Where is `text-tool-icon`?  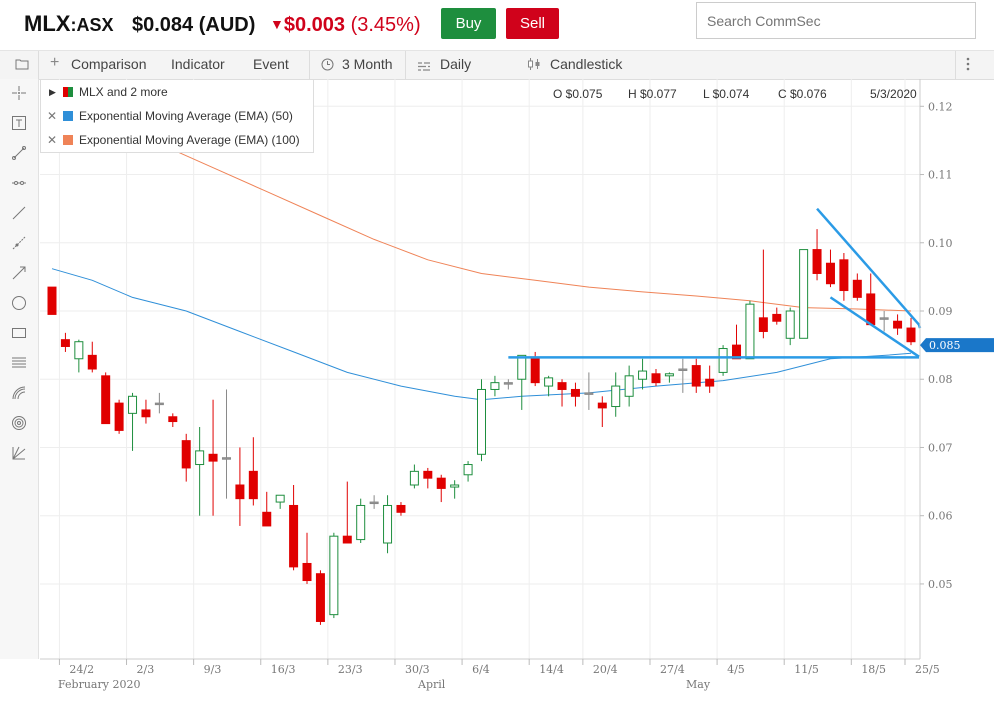 text-tool-icon is located at coordinates (19, 124).